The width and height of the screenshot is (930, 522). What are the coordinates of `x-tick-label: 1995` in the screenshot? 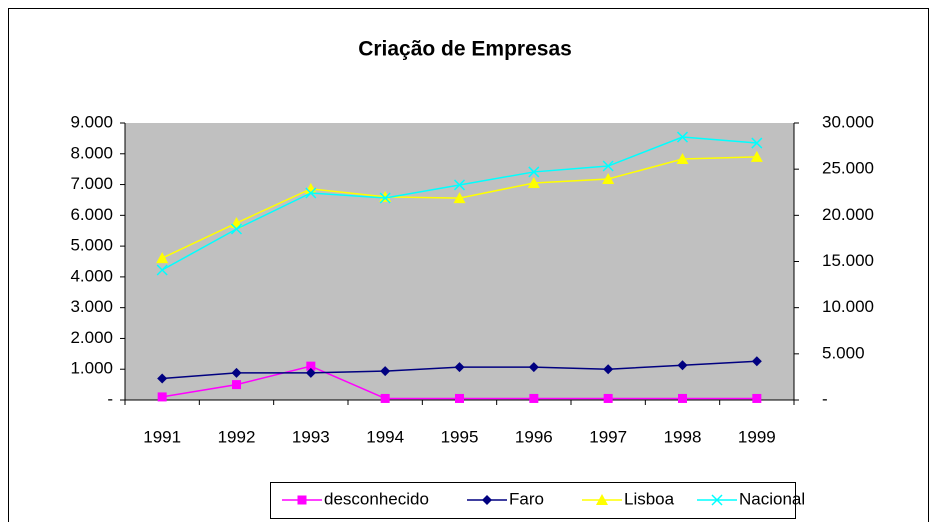 It's located at (460, 436).